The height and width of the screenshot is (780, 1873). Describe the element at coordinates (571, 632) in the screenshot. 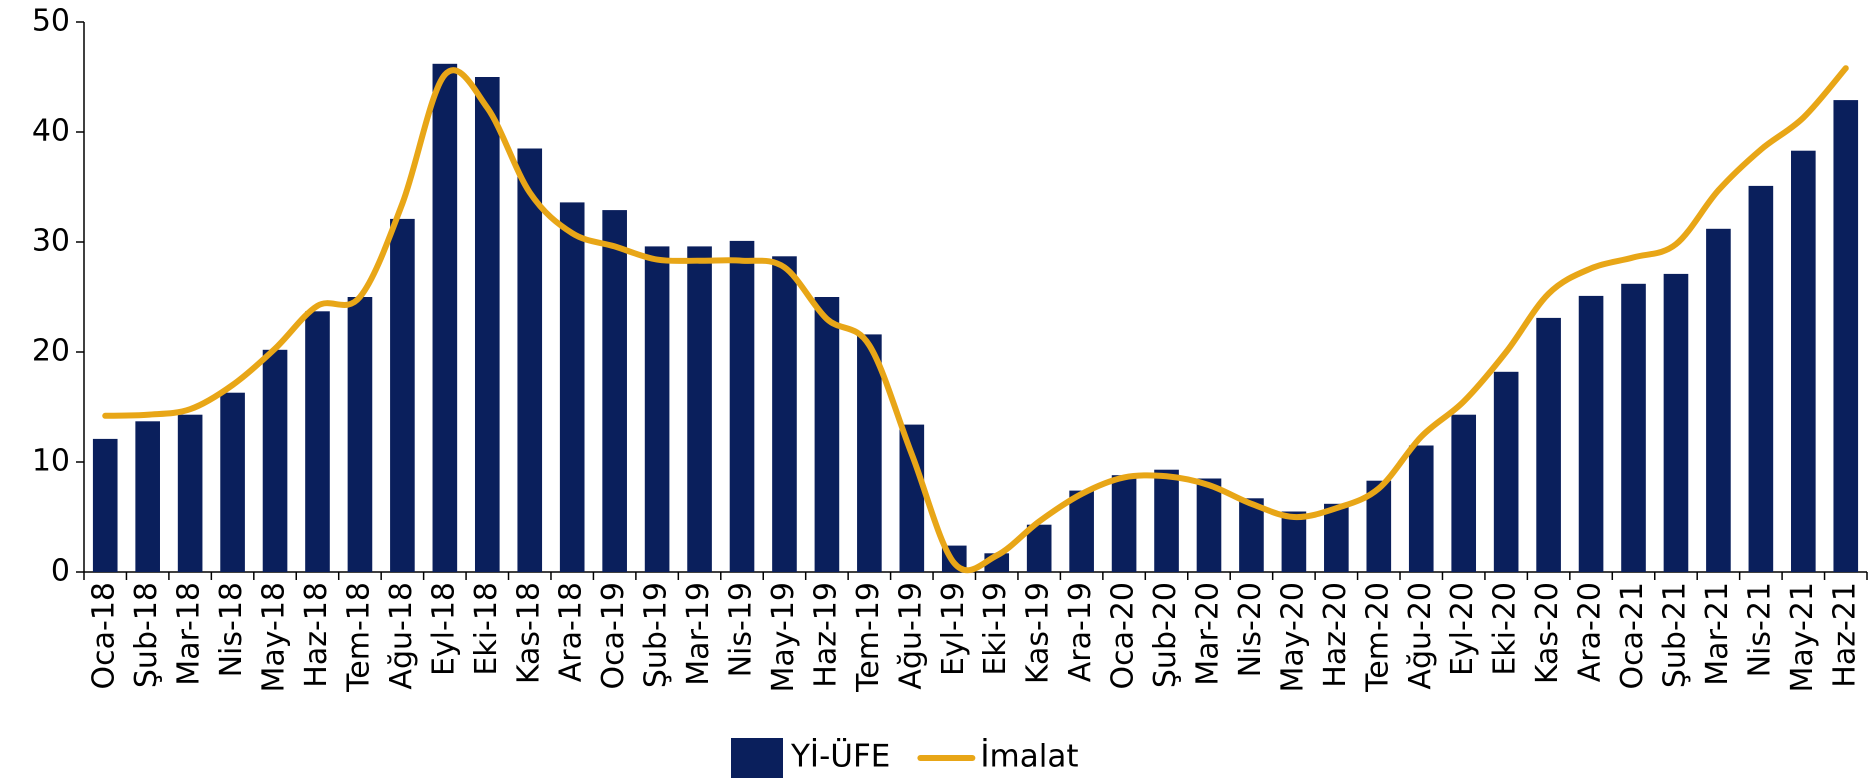

I see `x-tick-label: Ara-18` at that location.